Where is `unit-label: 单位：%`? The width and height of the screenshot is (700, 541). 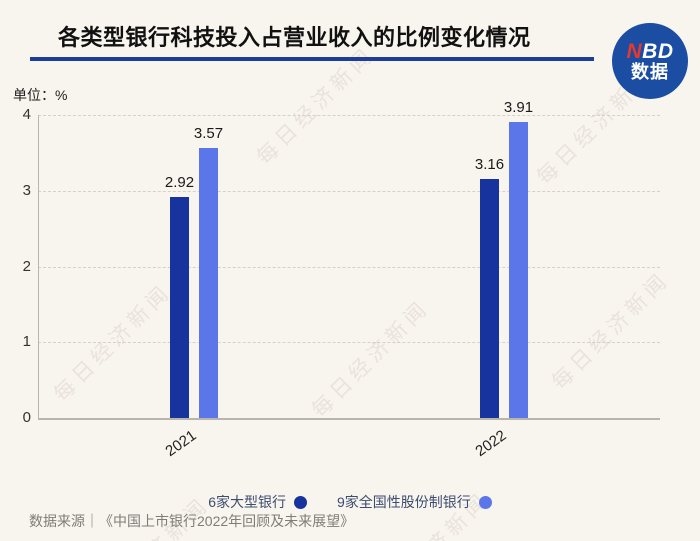 unit-label: 单位：% is located at coordinates (40, 95).